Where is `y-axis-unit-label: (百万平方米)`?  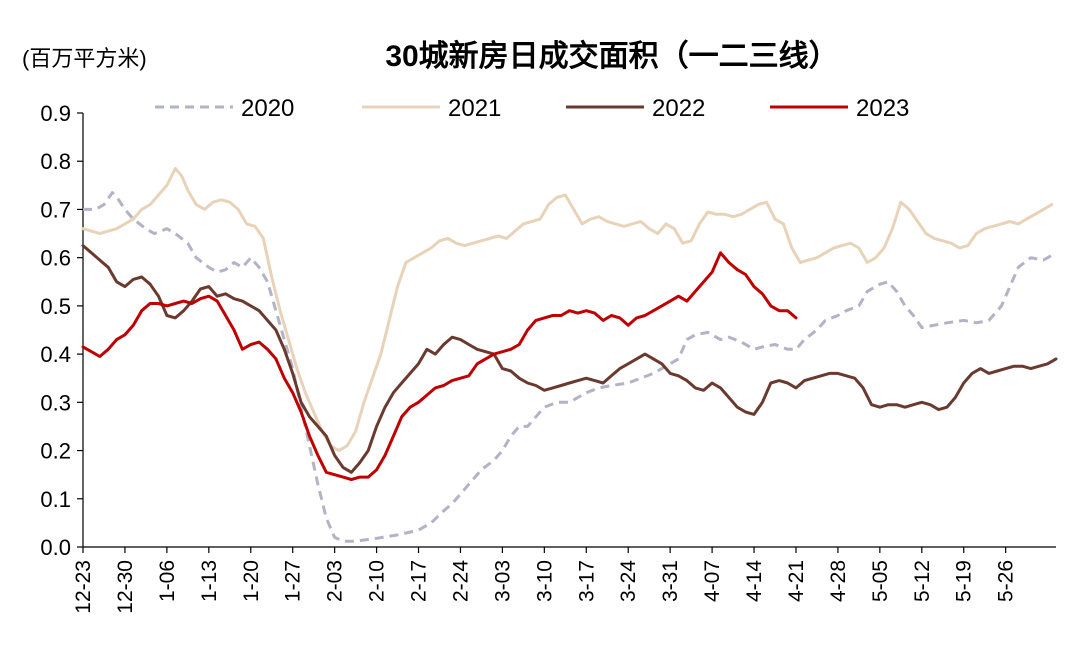
y-axis-unit-label: (百万平方米) is located at coordinates (84, 58).